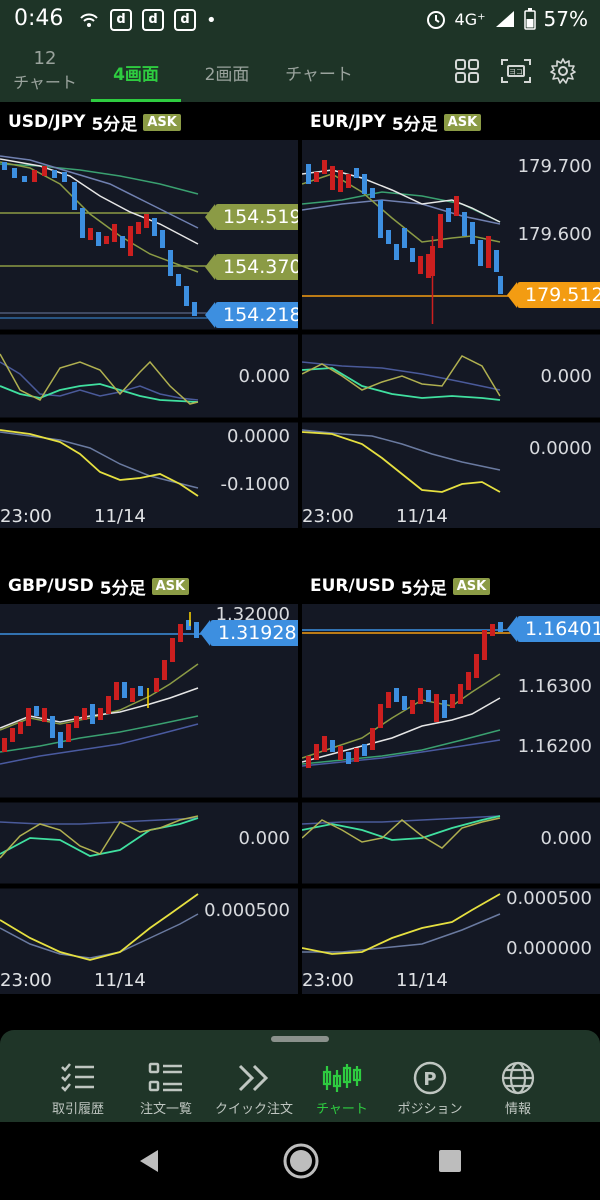 The width and height of the screenshot is (600, 1200). What do you see at coordinates (39, 18) in the screenshot?
I see `clock: 0:46` at bounding box center [39, 18].